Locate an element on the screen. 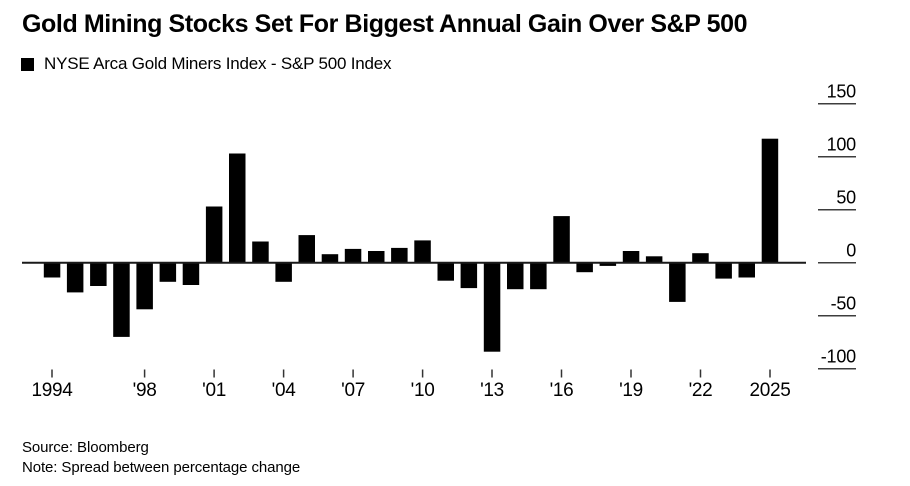 This screenshot has height=486, width=910. bar-1998 is located at coordinates (144, 286).